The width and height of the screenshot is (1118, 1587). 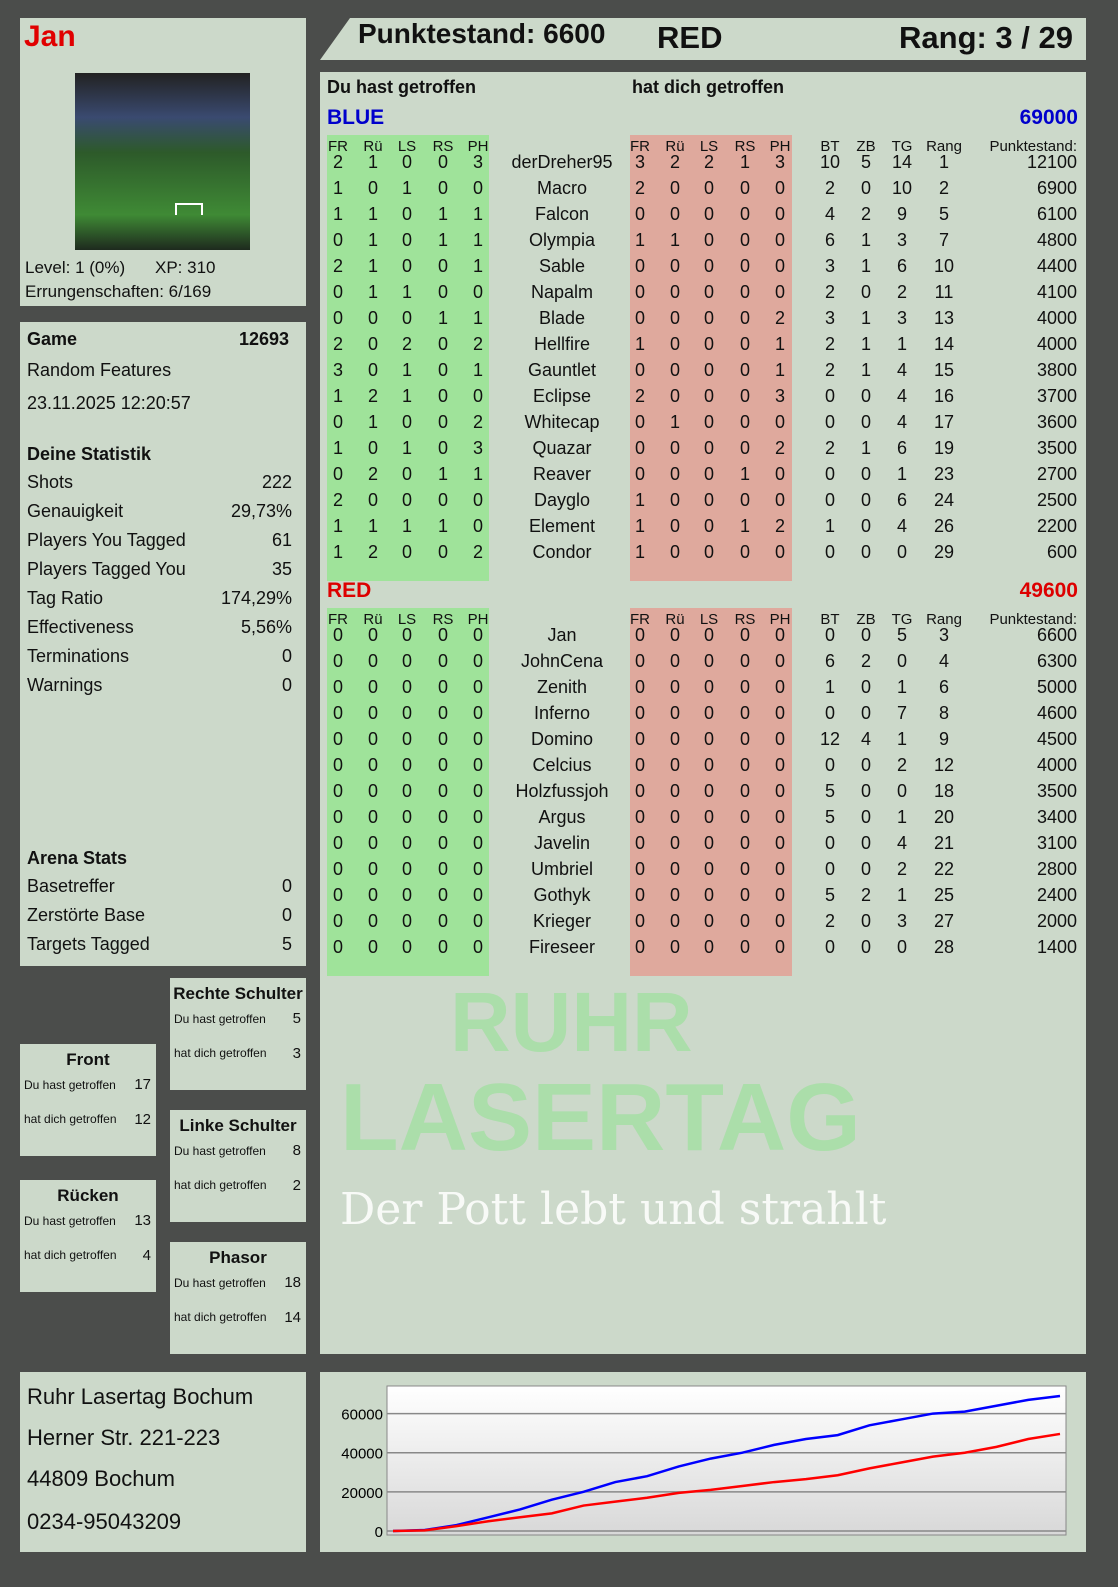 What do you see at coordinates (562, 765) in the screenshot?
I see `player-name: Celcius` at bounding box center [562, 765].